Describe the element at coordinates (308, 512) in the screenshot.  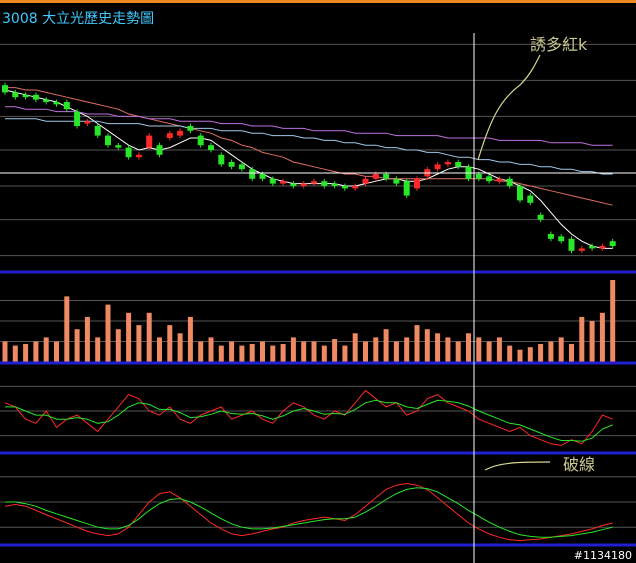
I see `indicator-line` at that location.